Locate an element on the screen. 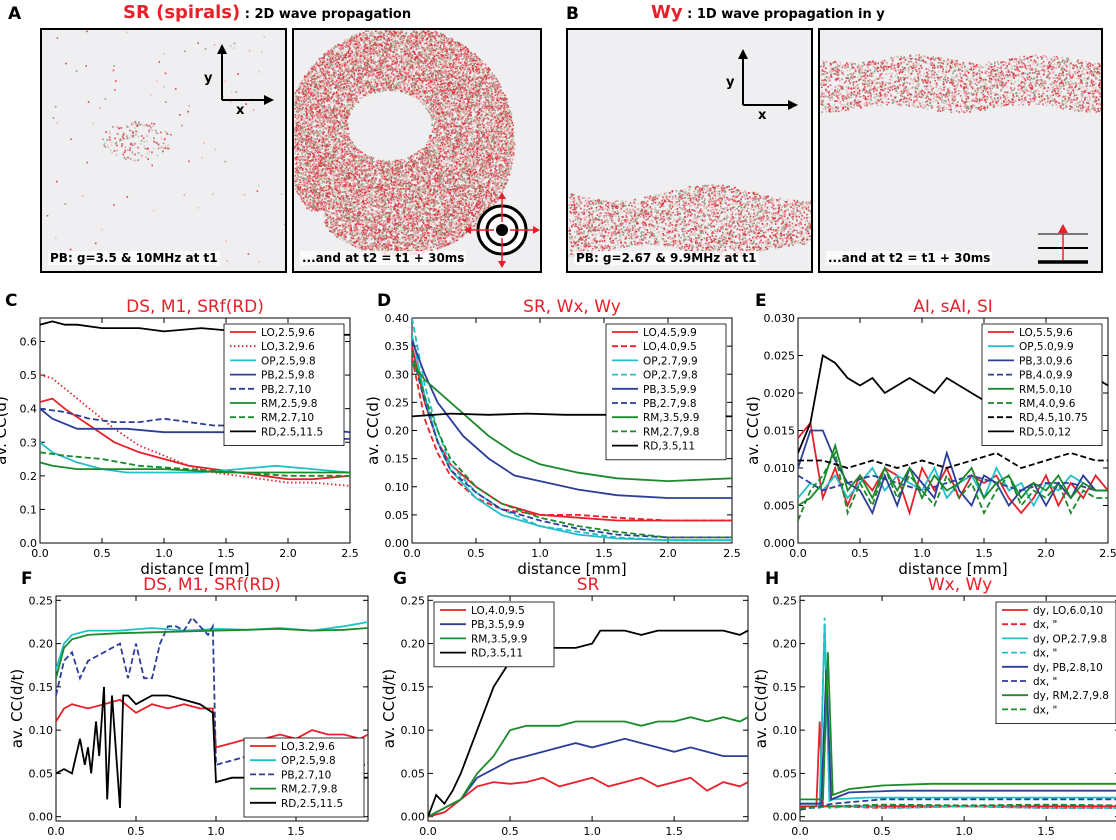 This screenshot has height=840, width=1116. x-tick-label: 0.5 is located at coordinates (882, 831).